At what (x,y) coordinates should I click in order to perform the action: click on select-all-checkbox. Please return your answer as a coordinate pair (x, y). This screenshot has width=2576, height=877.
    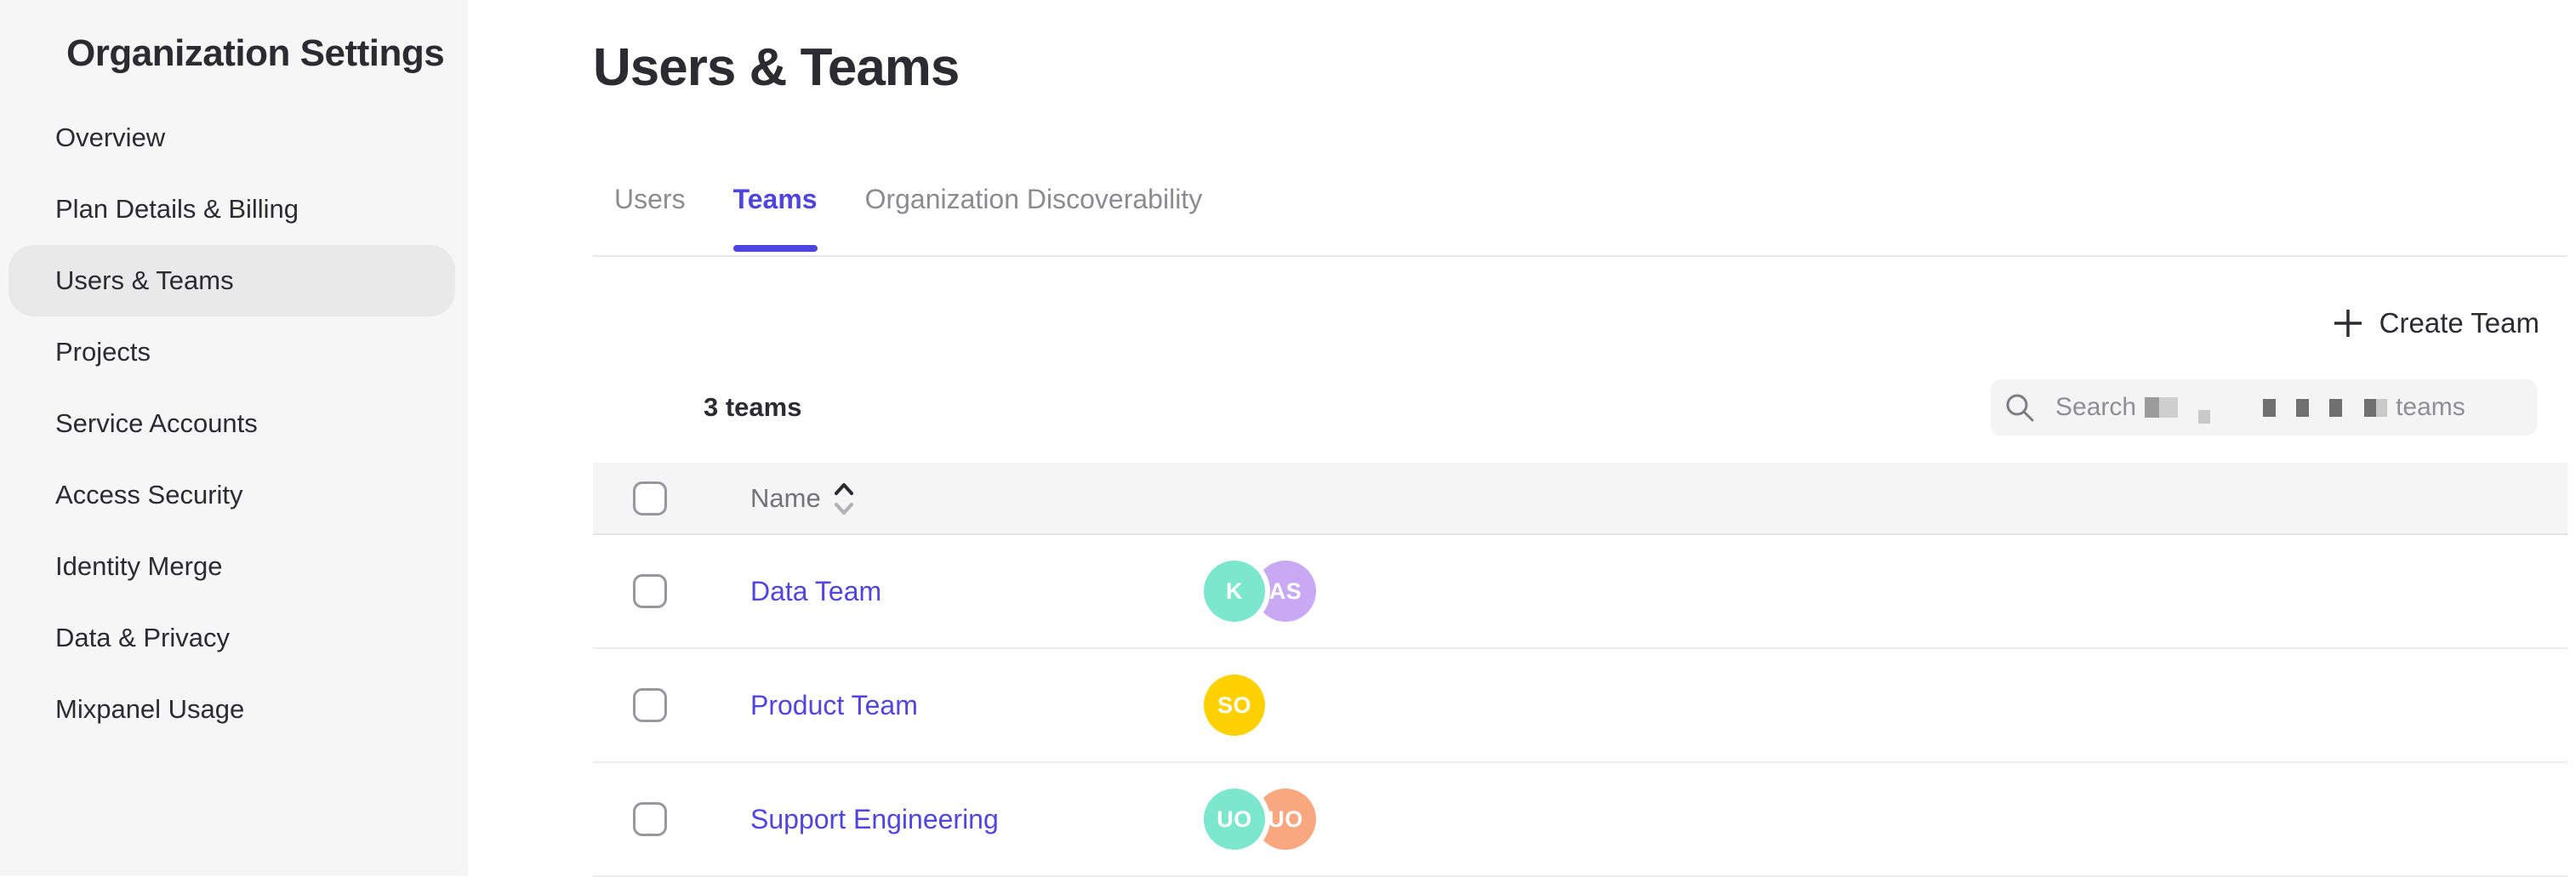
    Looking at the image, I should click on (650, 498).